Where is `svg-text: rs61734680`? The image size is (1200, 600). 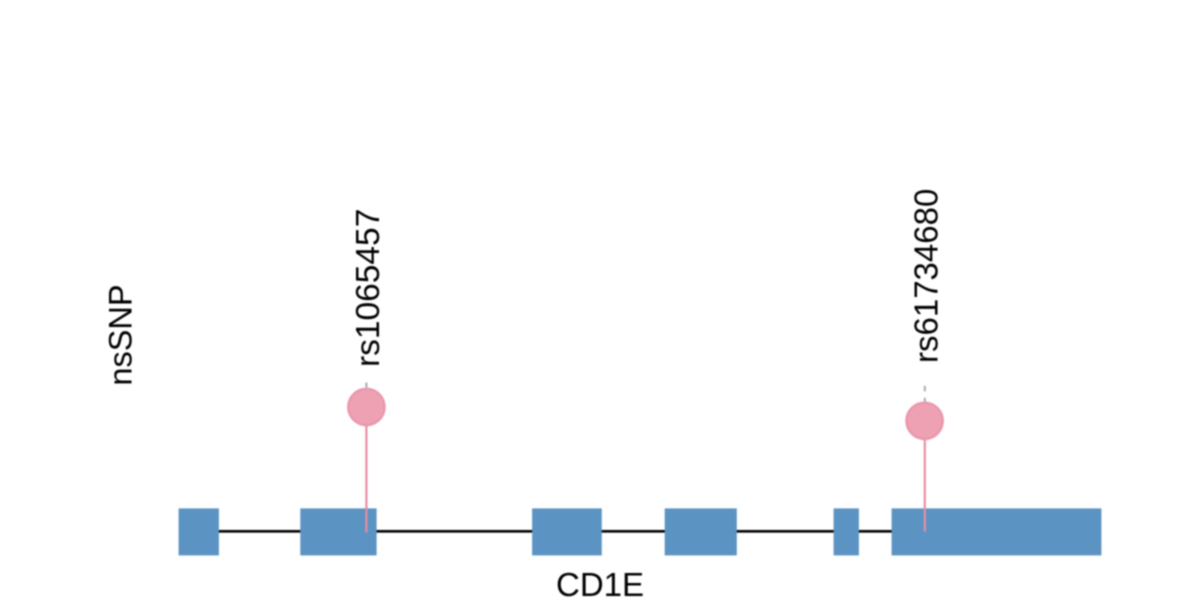 svg-text: rs61734680 is located at coordinates (926, 276).